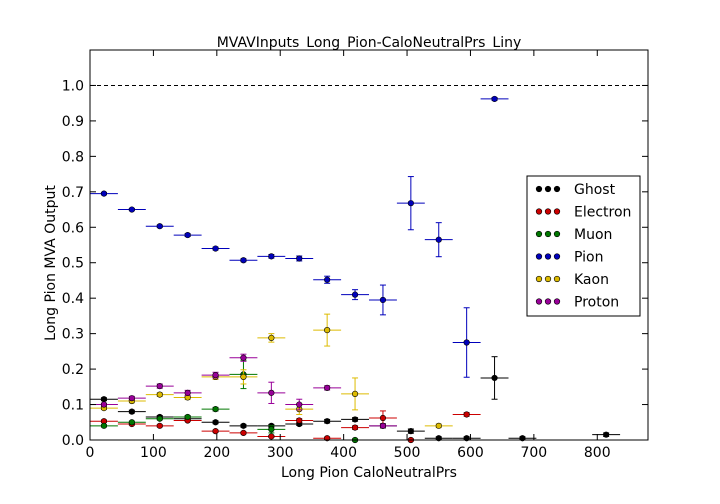 The image size is (720, 504). I want to click on x-tick-label: 500, so click(407, 453).